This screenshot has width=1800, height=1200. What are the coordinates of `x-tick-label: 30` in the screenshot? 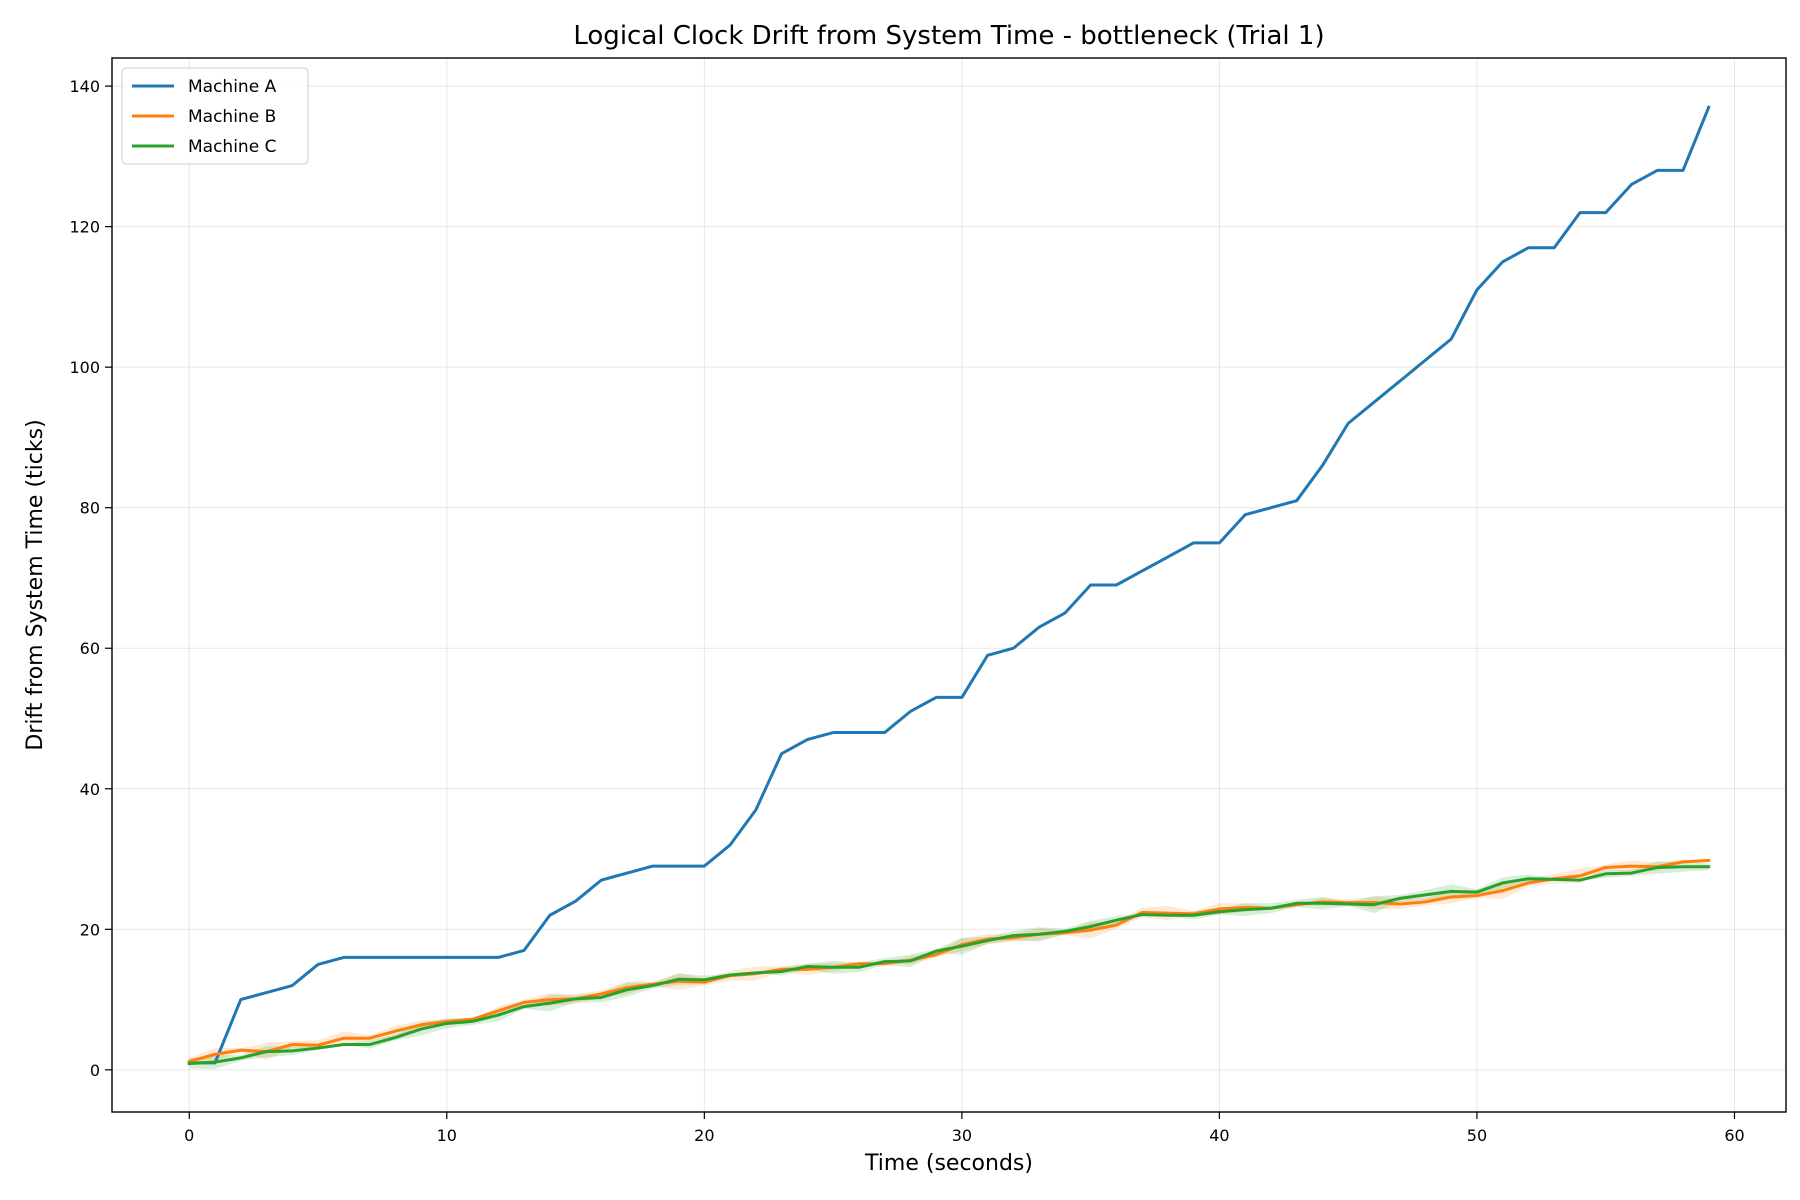 It's located at (962, 1135).